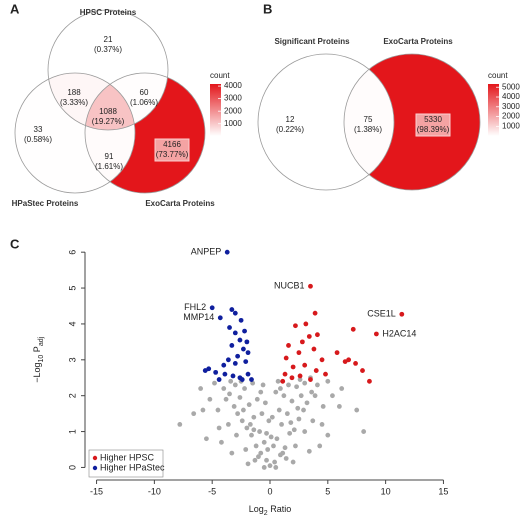  Describe the element at coordinates (269, 491) in the screenshot. I see `x-tick-label: 0` at that location.